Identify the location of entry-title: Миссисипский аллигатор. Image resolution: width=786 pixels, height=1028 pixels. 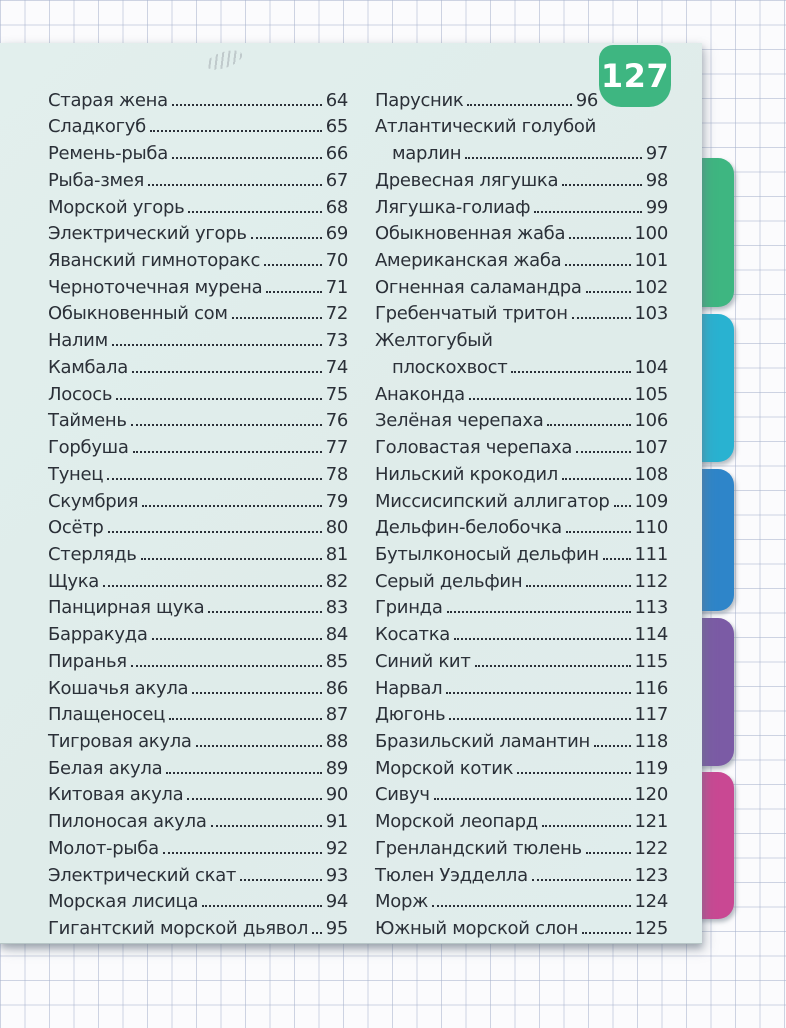
(492, 501).